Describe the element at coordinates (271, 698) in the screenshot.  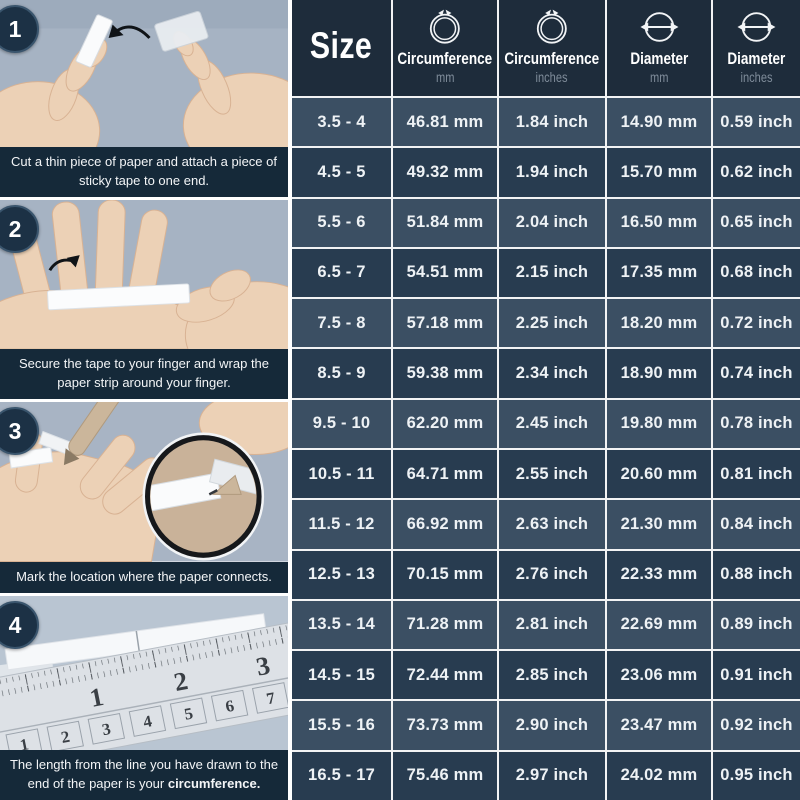
I see `ruler-number: 7` at that location.